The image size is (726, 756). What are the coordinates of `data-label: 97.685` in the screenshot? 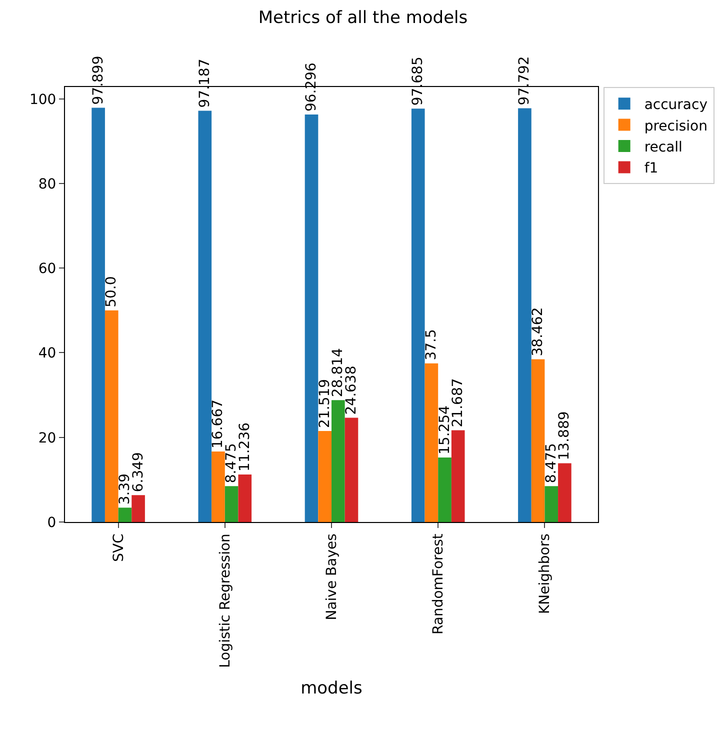 It's located at (418, 81).